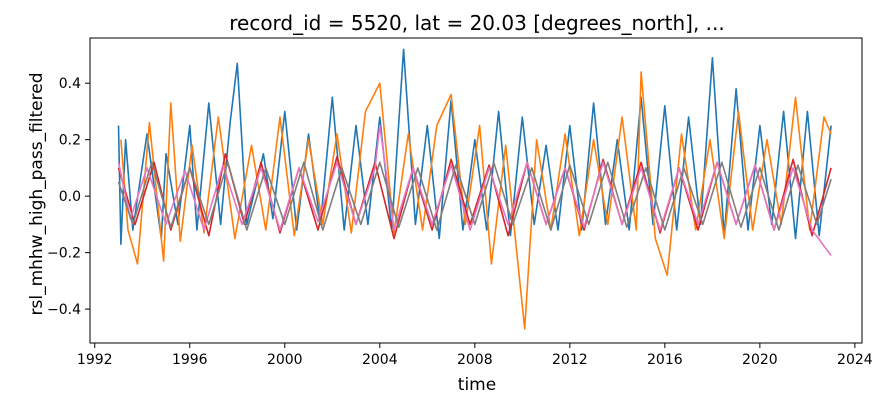  I want to click on y-tick-label: 0.0, so click(70, 197).